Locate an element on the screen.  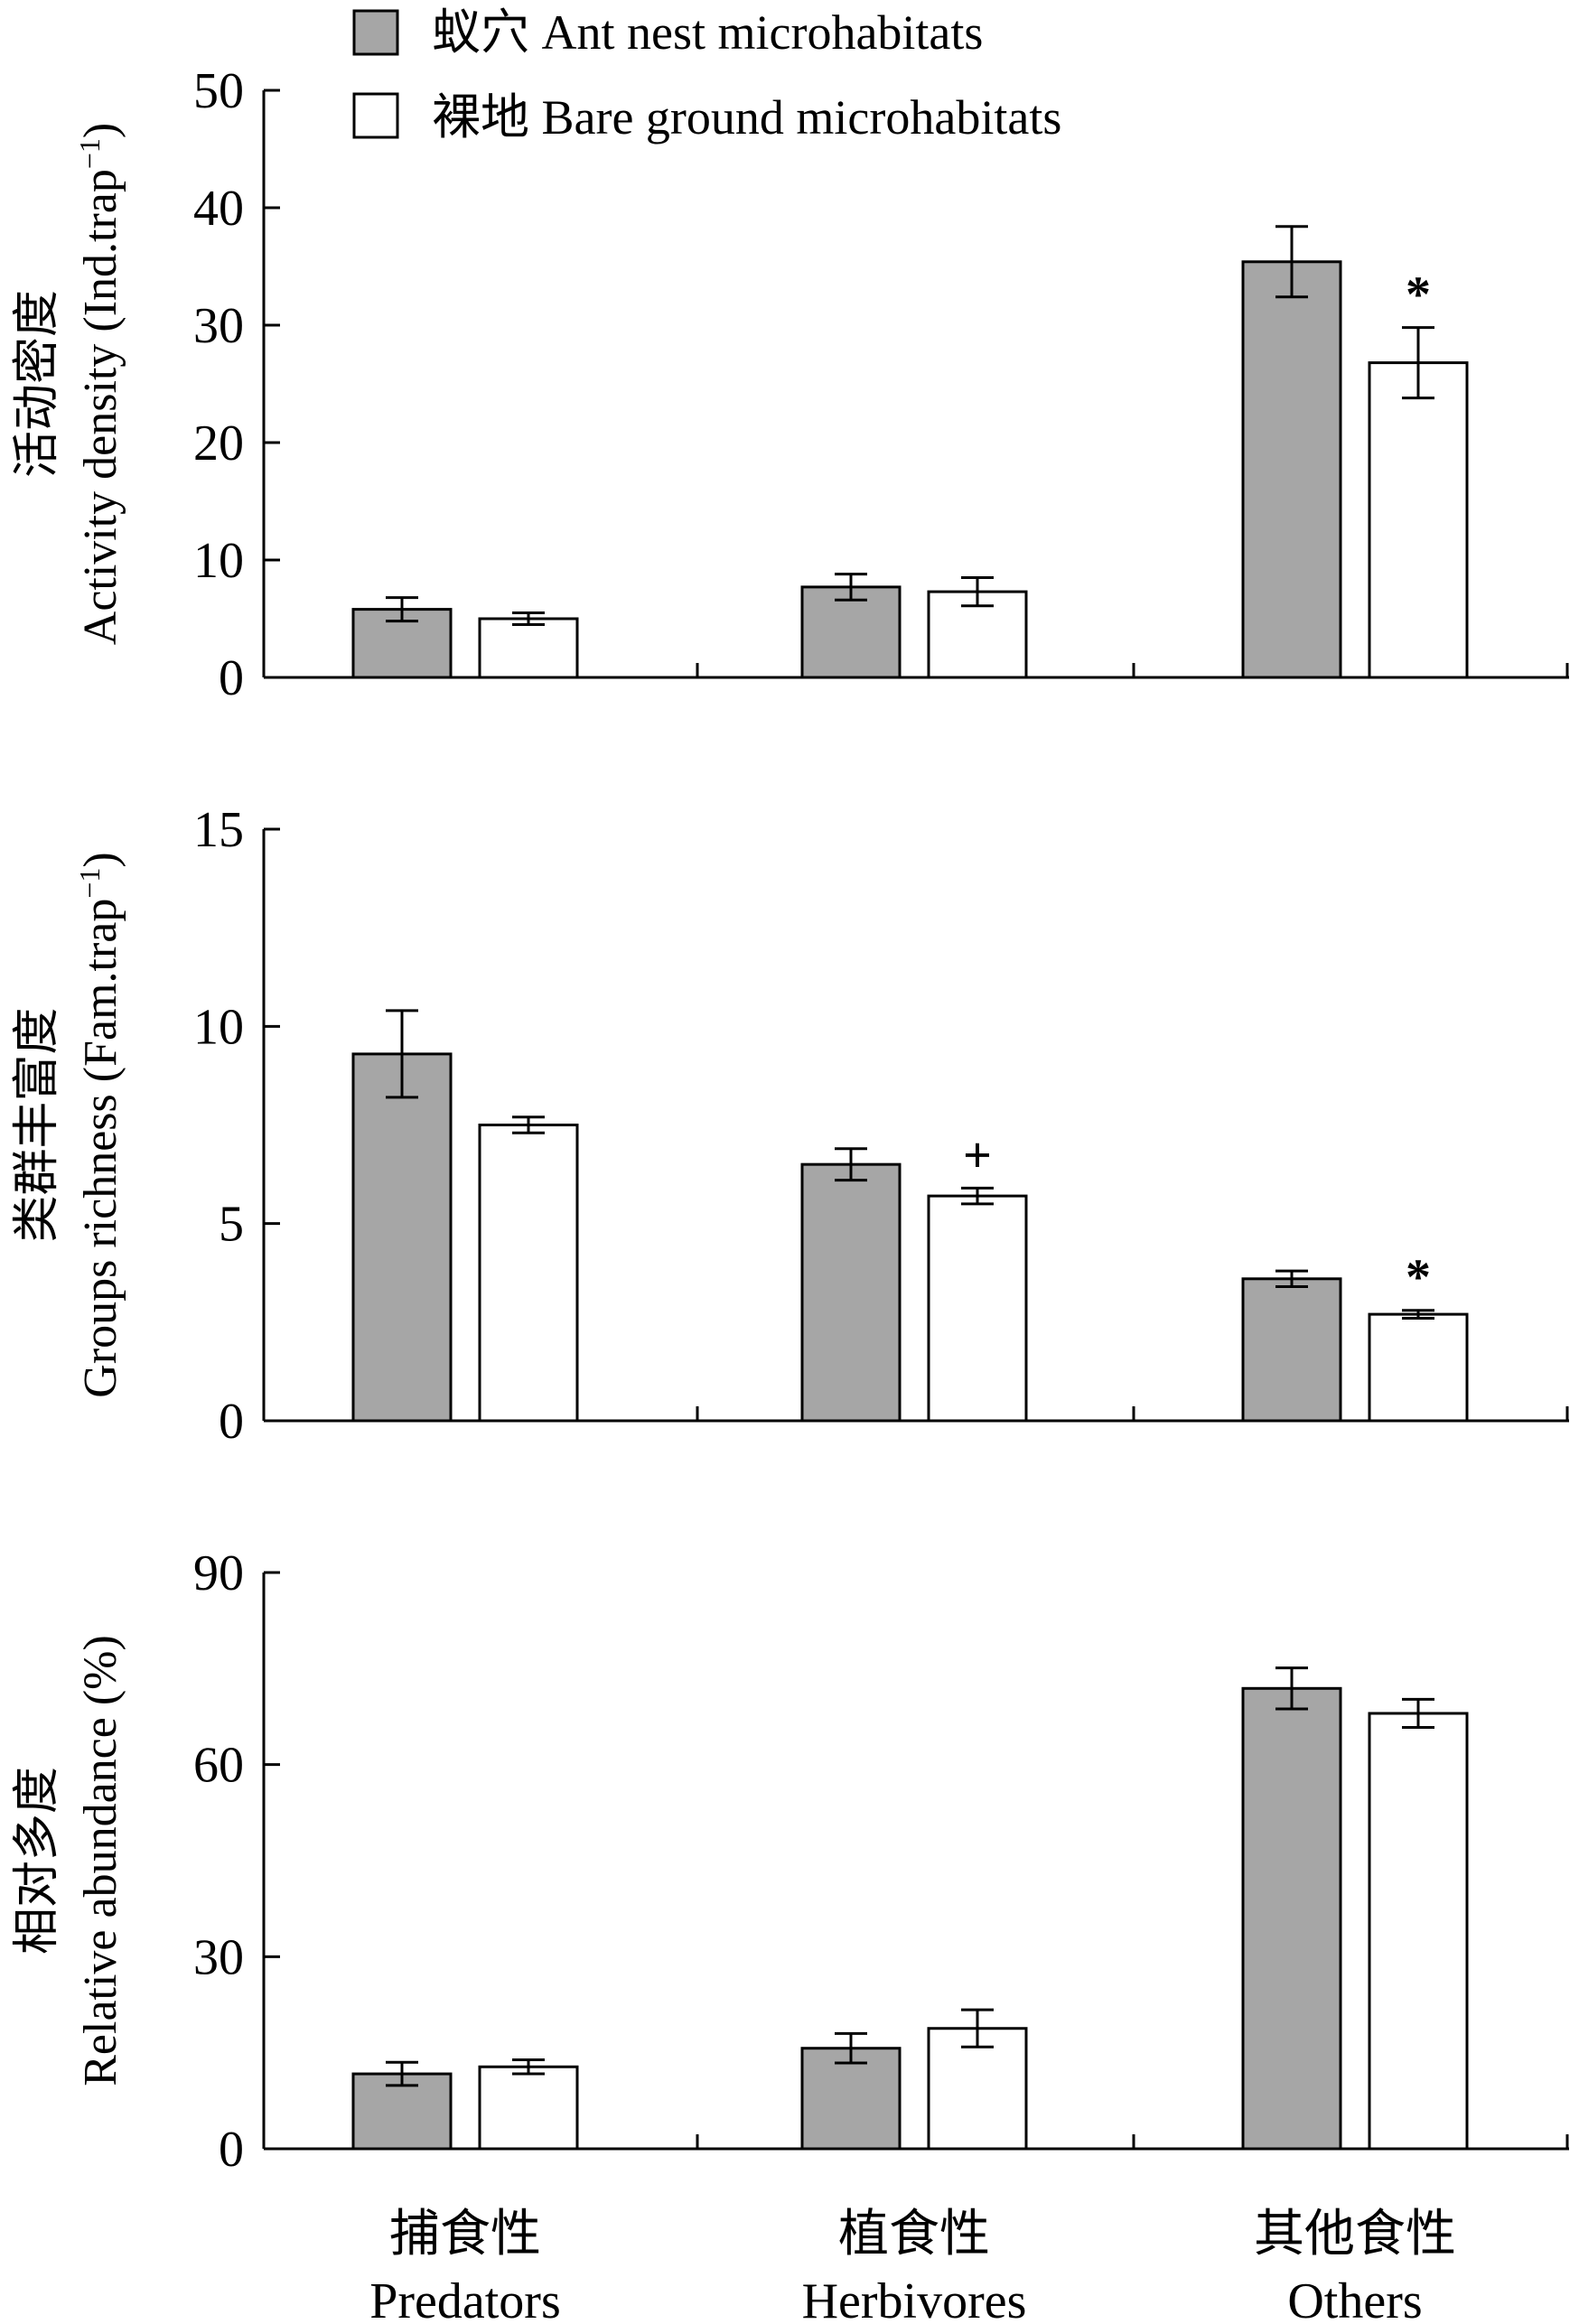
y-tick-label: 90 is located at coordinates (218, 1573).